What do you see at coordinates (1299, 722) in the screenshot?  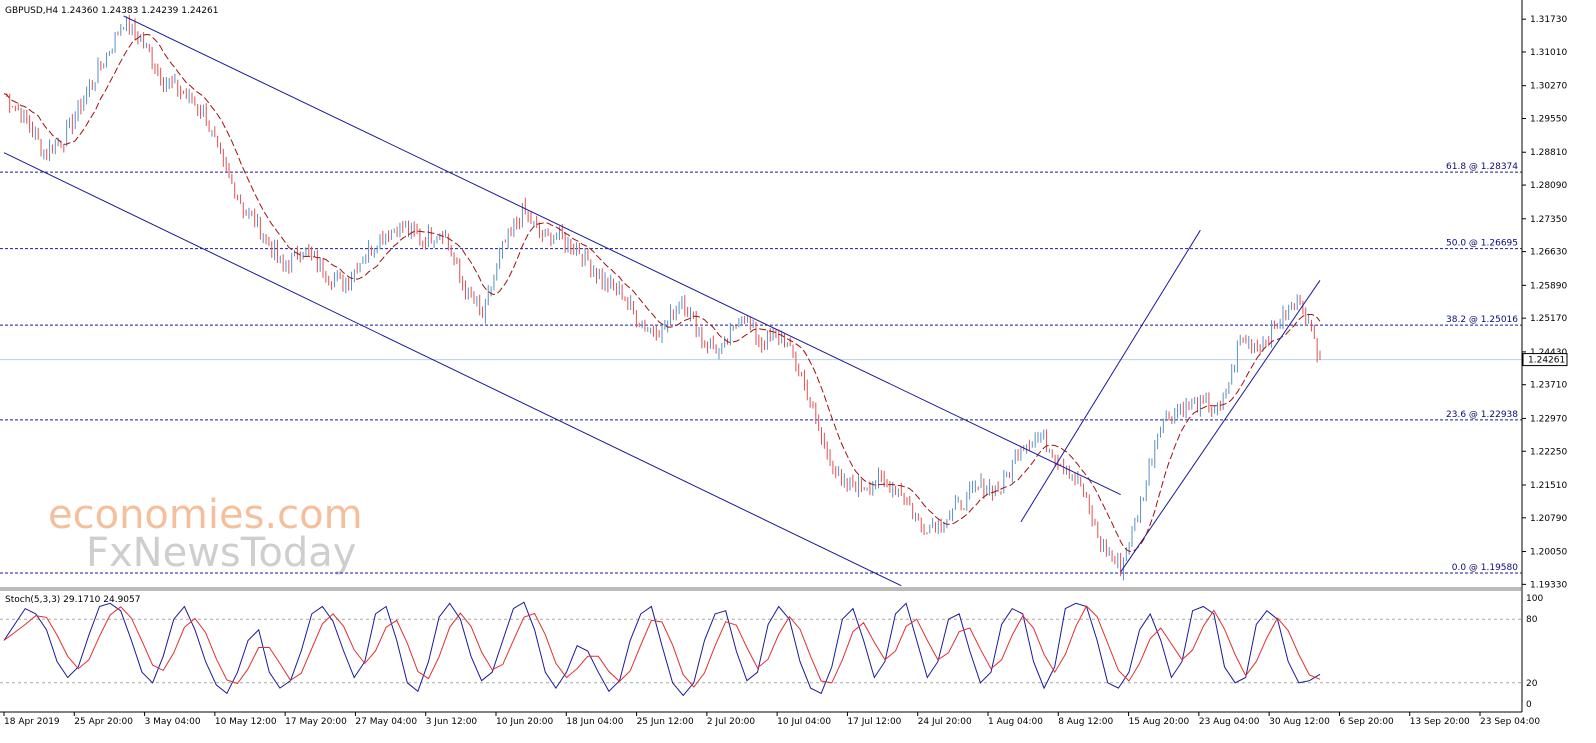 I see `x-axis-tick-label: 30 Aug 12:00` at bounding box center [1299, 722].